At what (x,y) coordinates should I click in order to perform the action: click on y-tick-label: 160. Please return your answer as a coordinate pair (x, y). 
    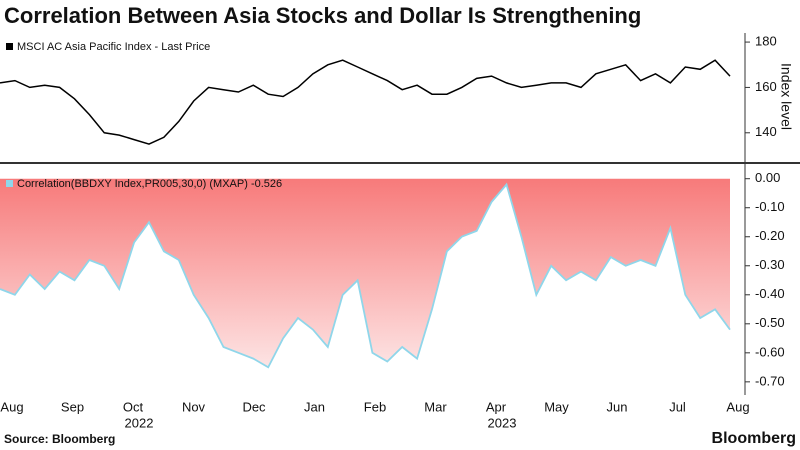
    Looking at the image, I should click on (766, 86).